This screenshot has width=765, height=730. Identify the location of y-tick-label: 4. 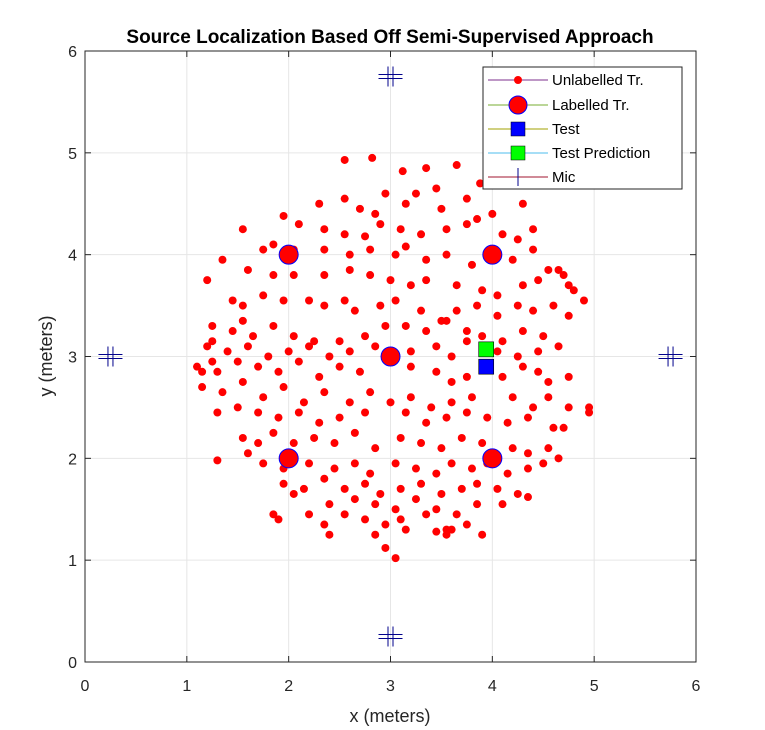
(72, 256).